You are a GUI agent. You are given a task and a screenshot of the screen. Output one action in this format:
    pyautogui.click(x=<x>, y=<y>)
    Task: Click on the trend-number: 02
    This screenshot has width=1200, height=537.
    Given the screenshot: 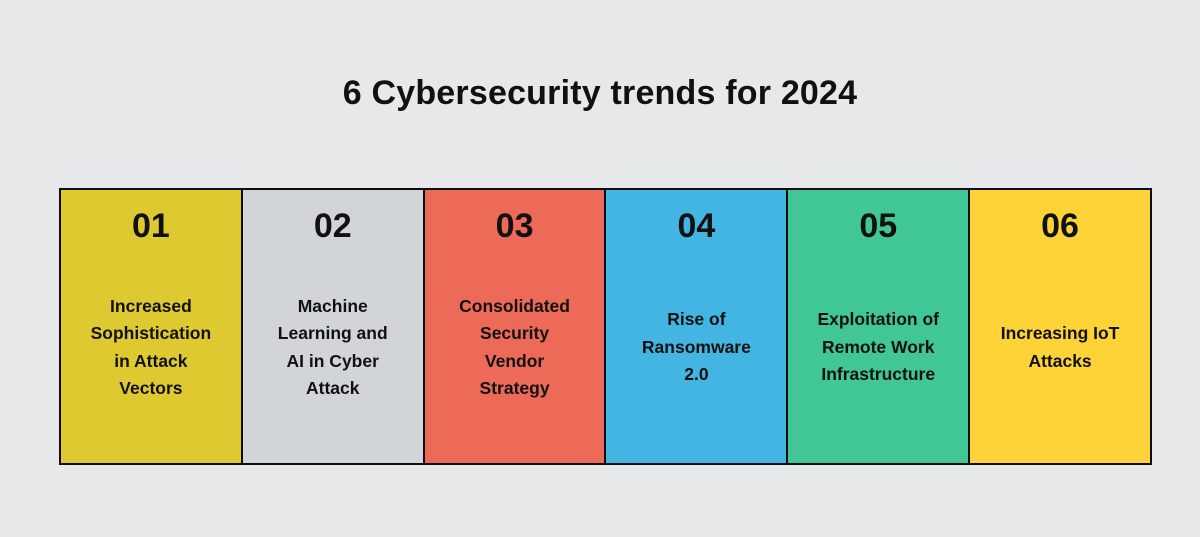 What is the action you would take?
    pyautogui.click(x=332, y=226)
    